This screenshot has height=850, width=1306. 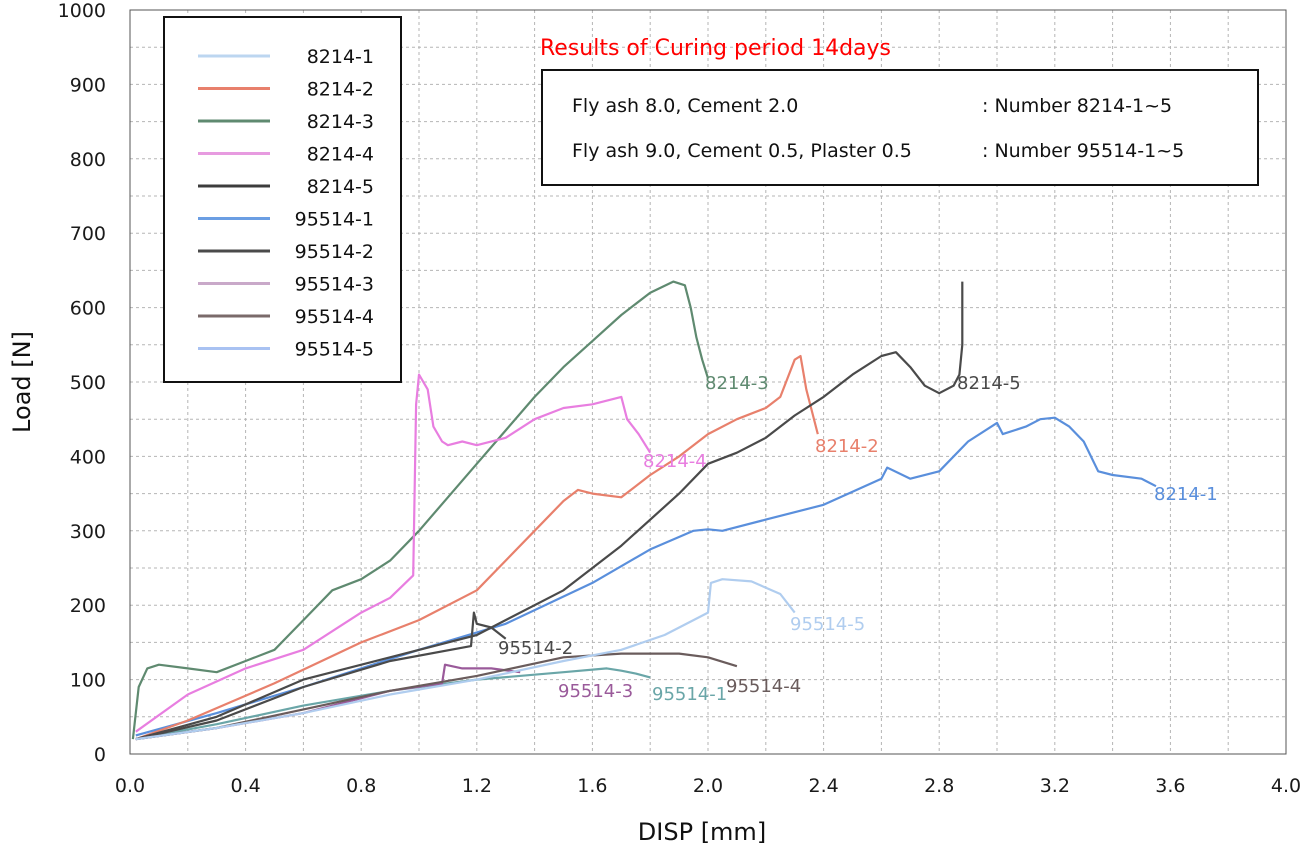 I want to click on series-annotation-8214-2: 8214-2, so click(x=847, y=446).